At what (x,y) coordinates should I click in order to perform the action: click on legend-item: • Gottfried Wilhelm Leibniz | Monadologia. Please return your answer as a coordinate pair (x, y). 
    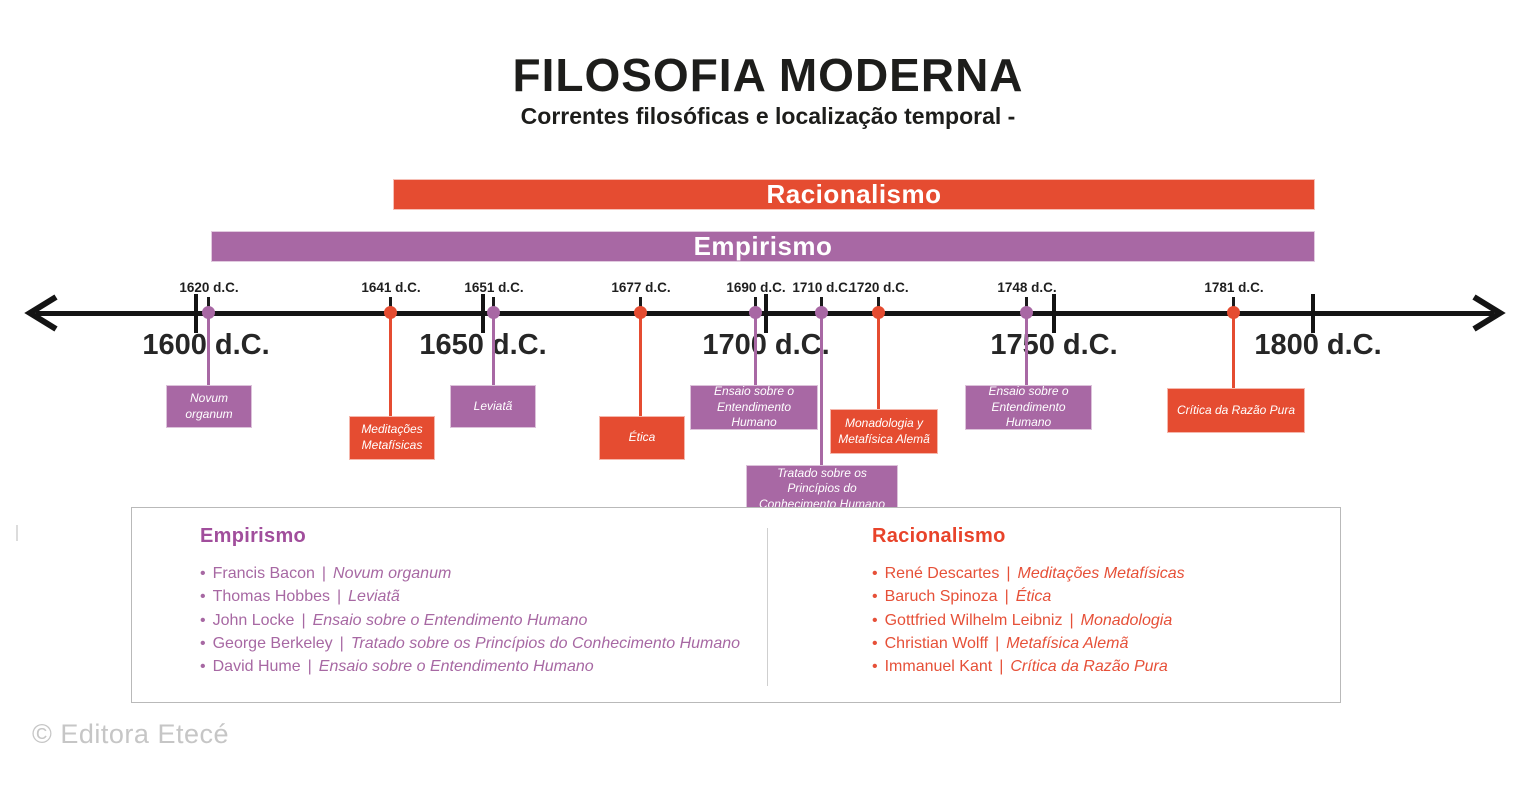
    Looking at the image, I should click on (1028, 620).